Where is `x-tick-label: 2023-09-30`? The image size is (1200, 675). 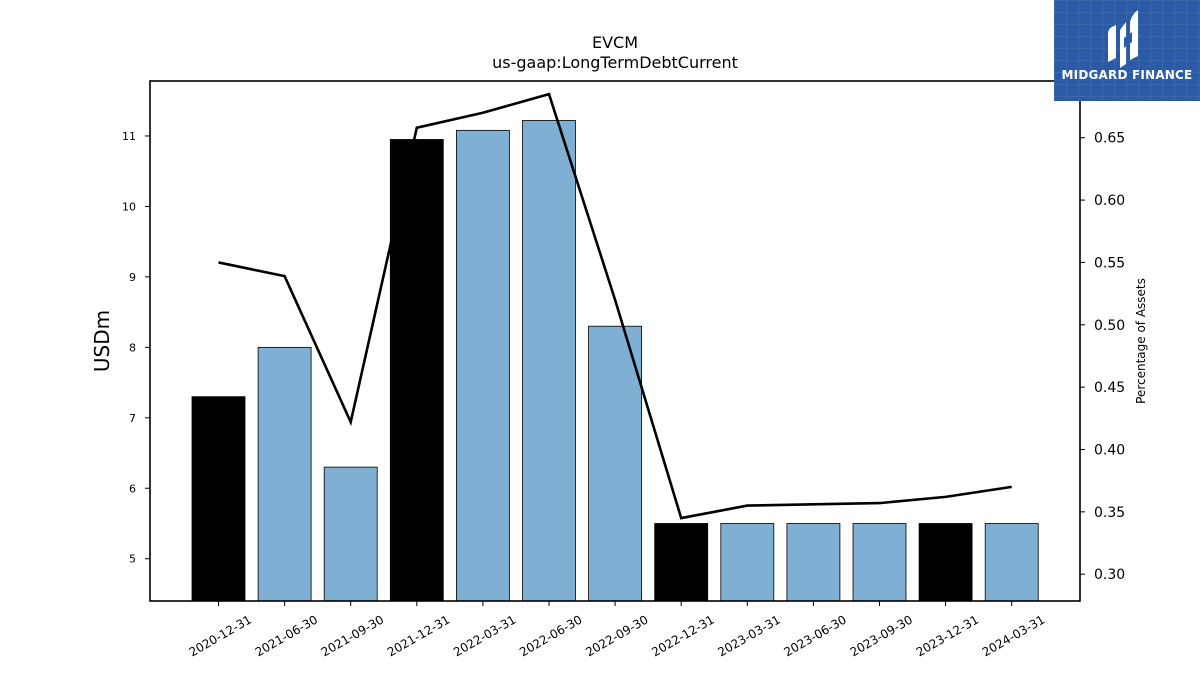 x-tick-label: 2023-09-30 is located at coordinates (881, 635).